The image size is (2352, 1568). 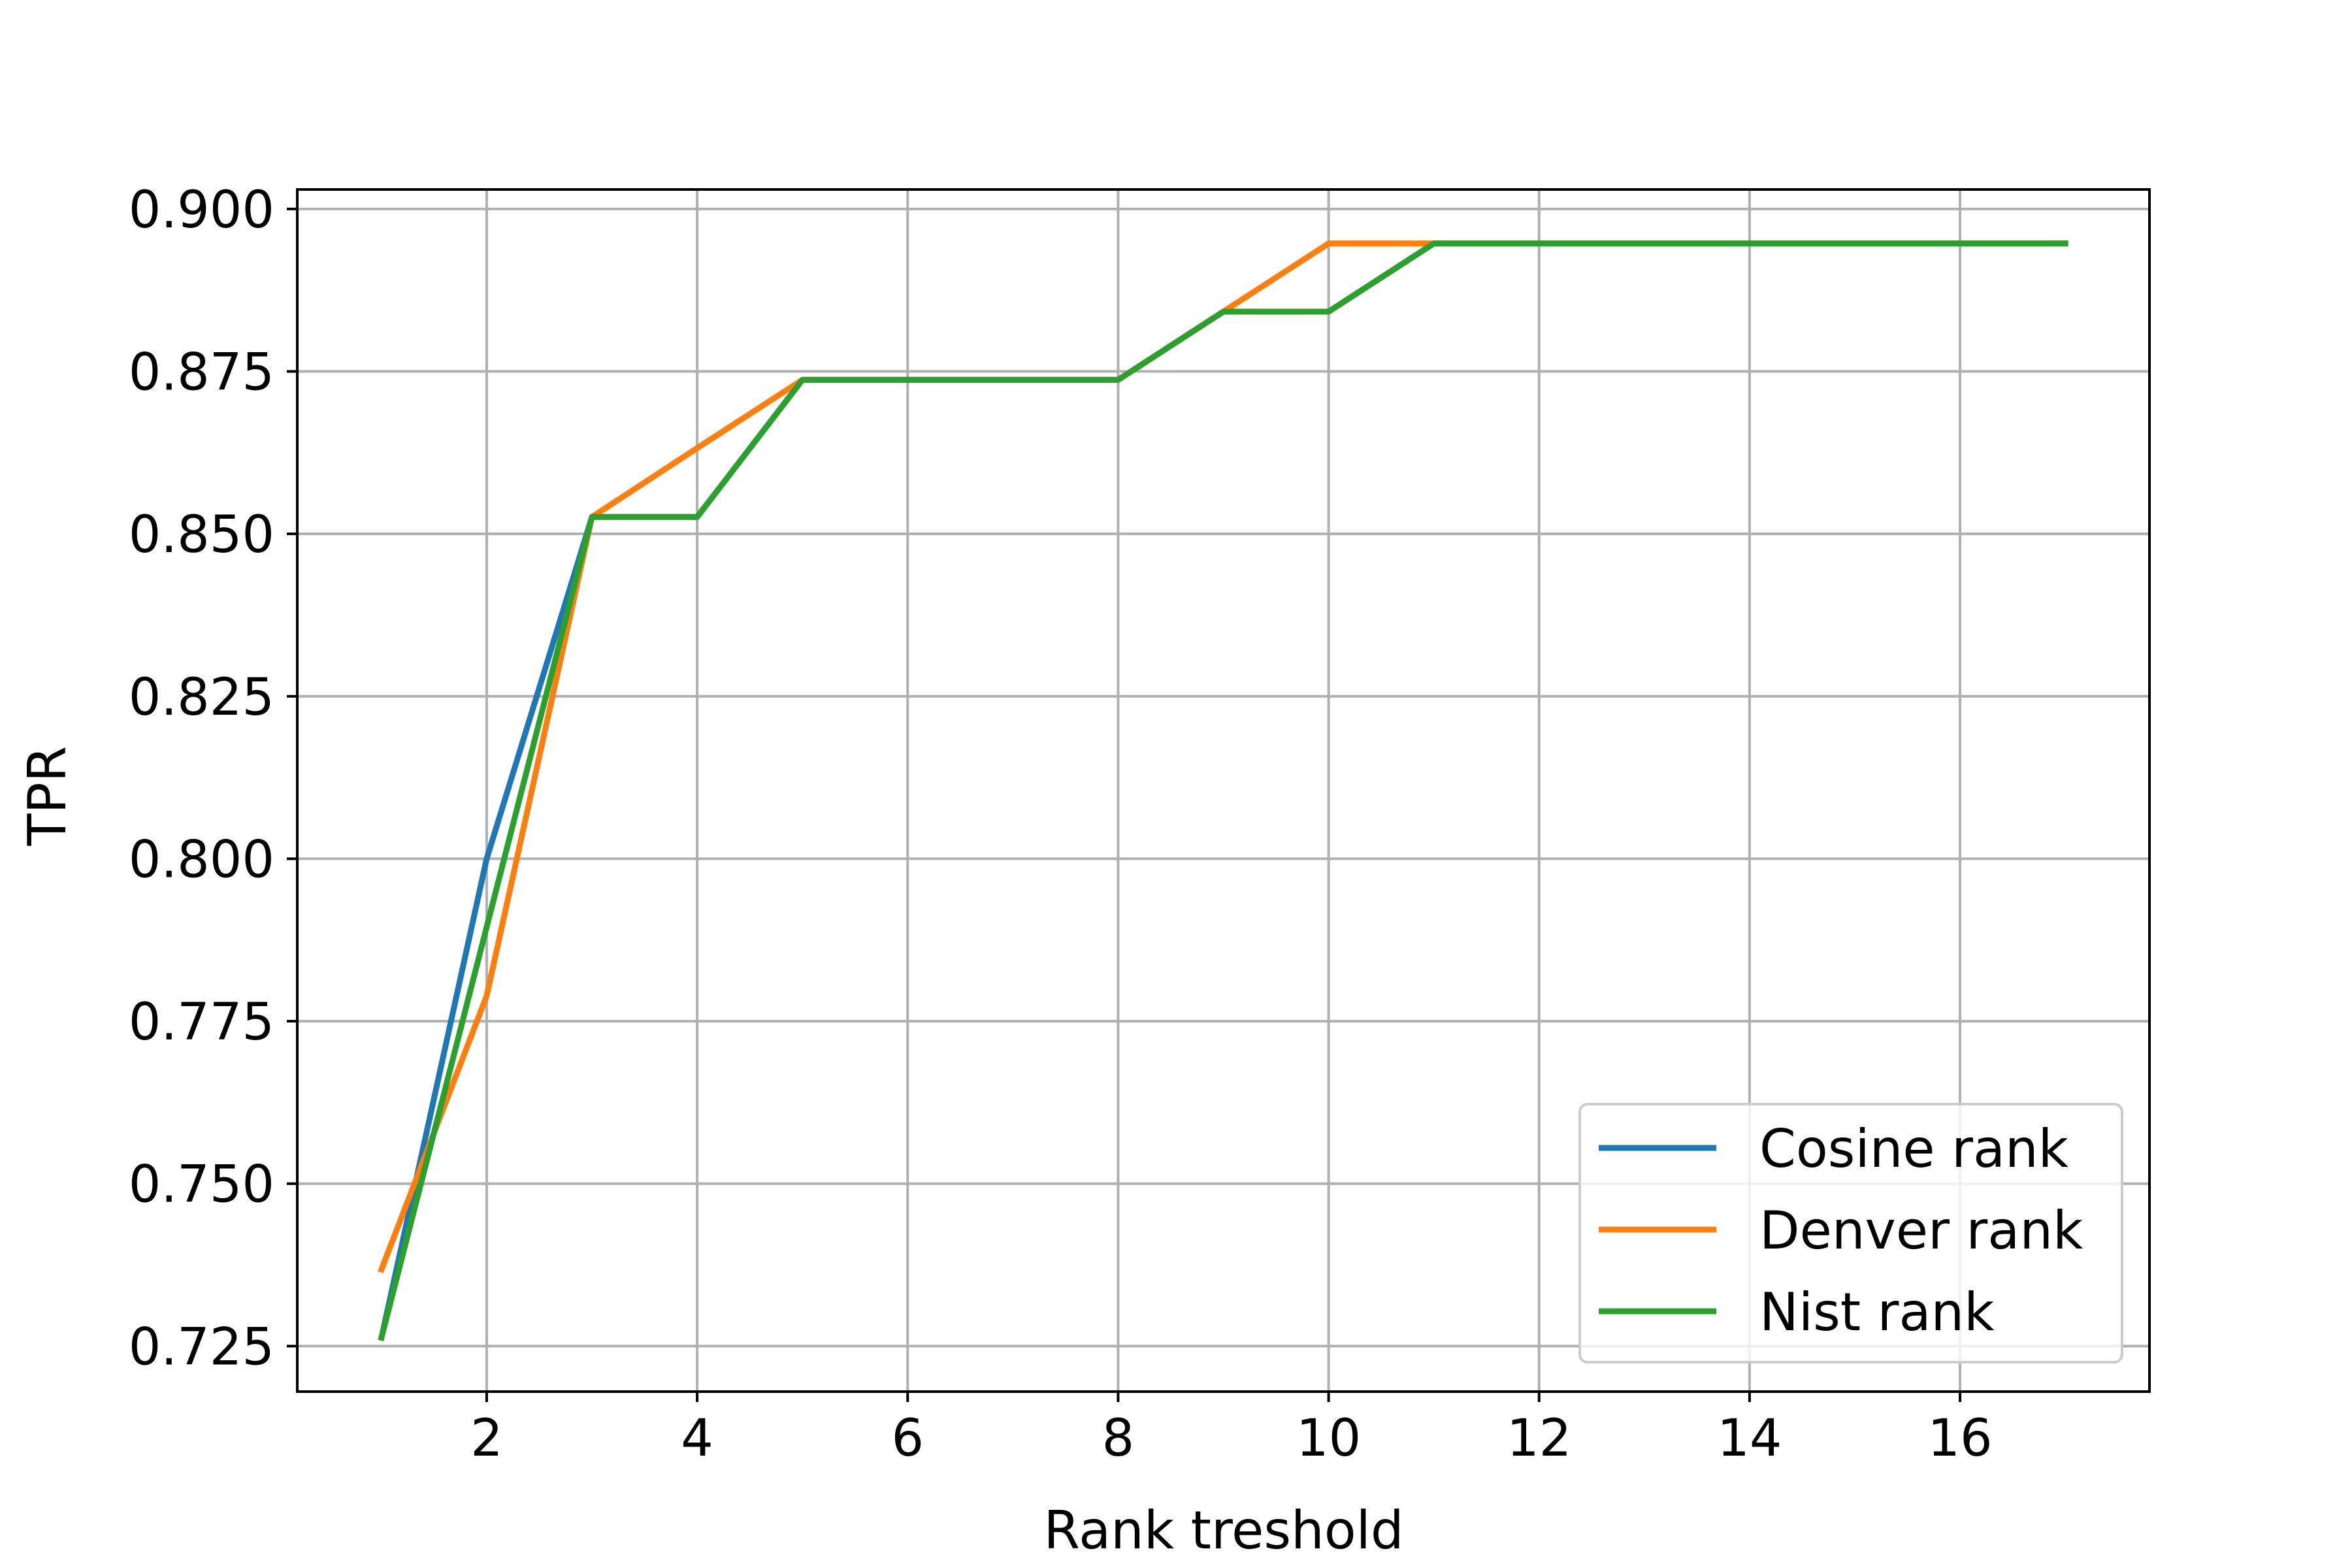 What do you see at coordinates (201, 535) in the screenshot?
I see `y-tick-label: 0.850` at bounding box center [201, 535].